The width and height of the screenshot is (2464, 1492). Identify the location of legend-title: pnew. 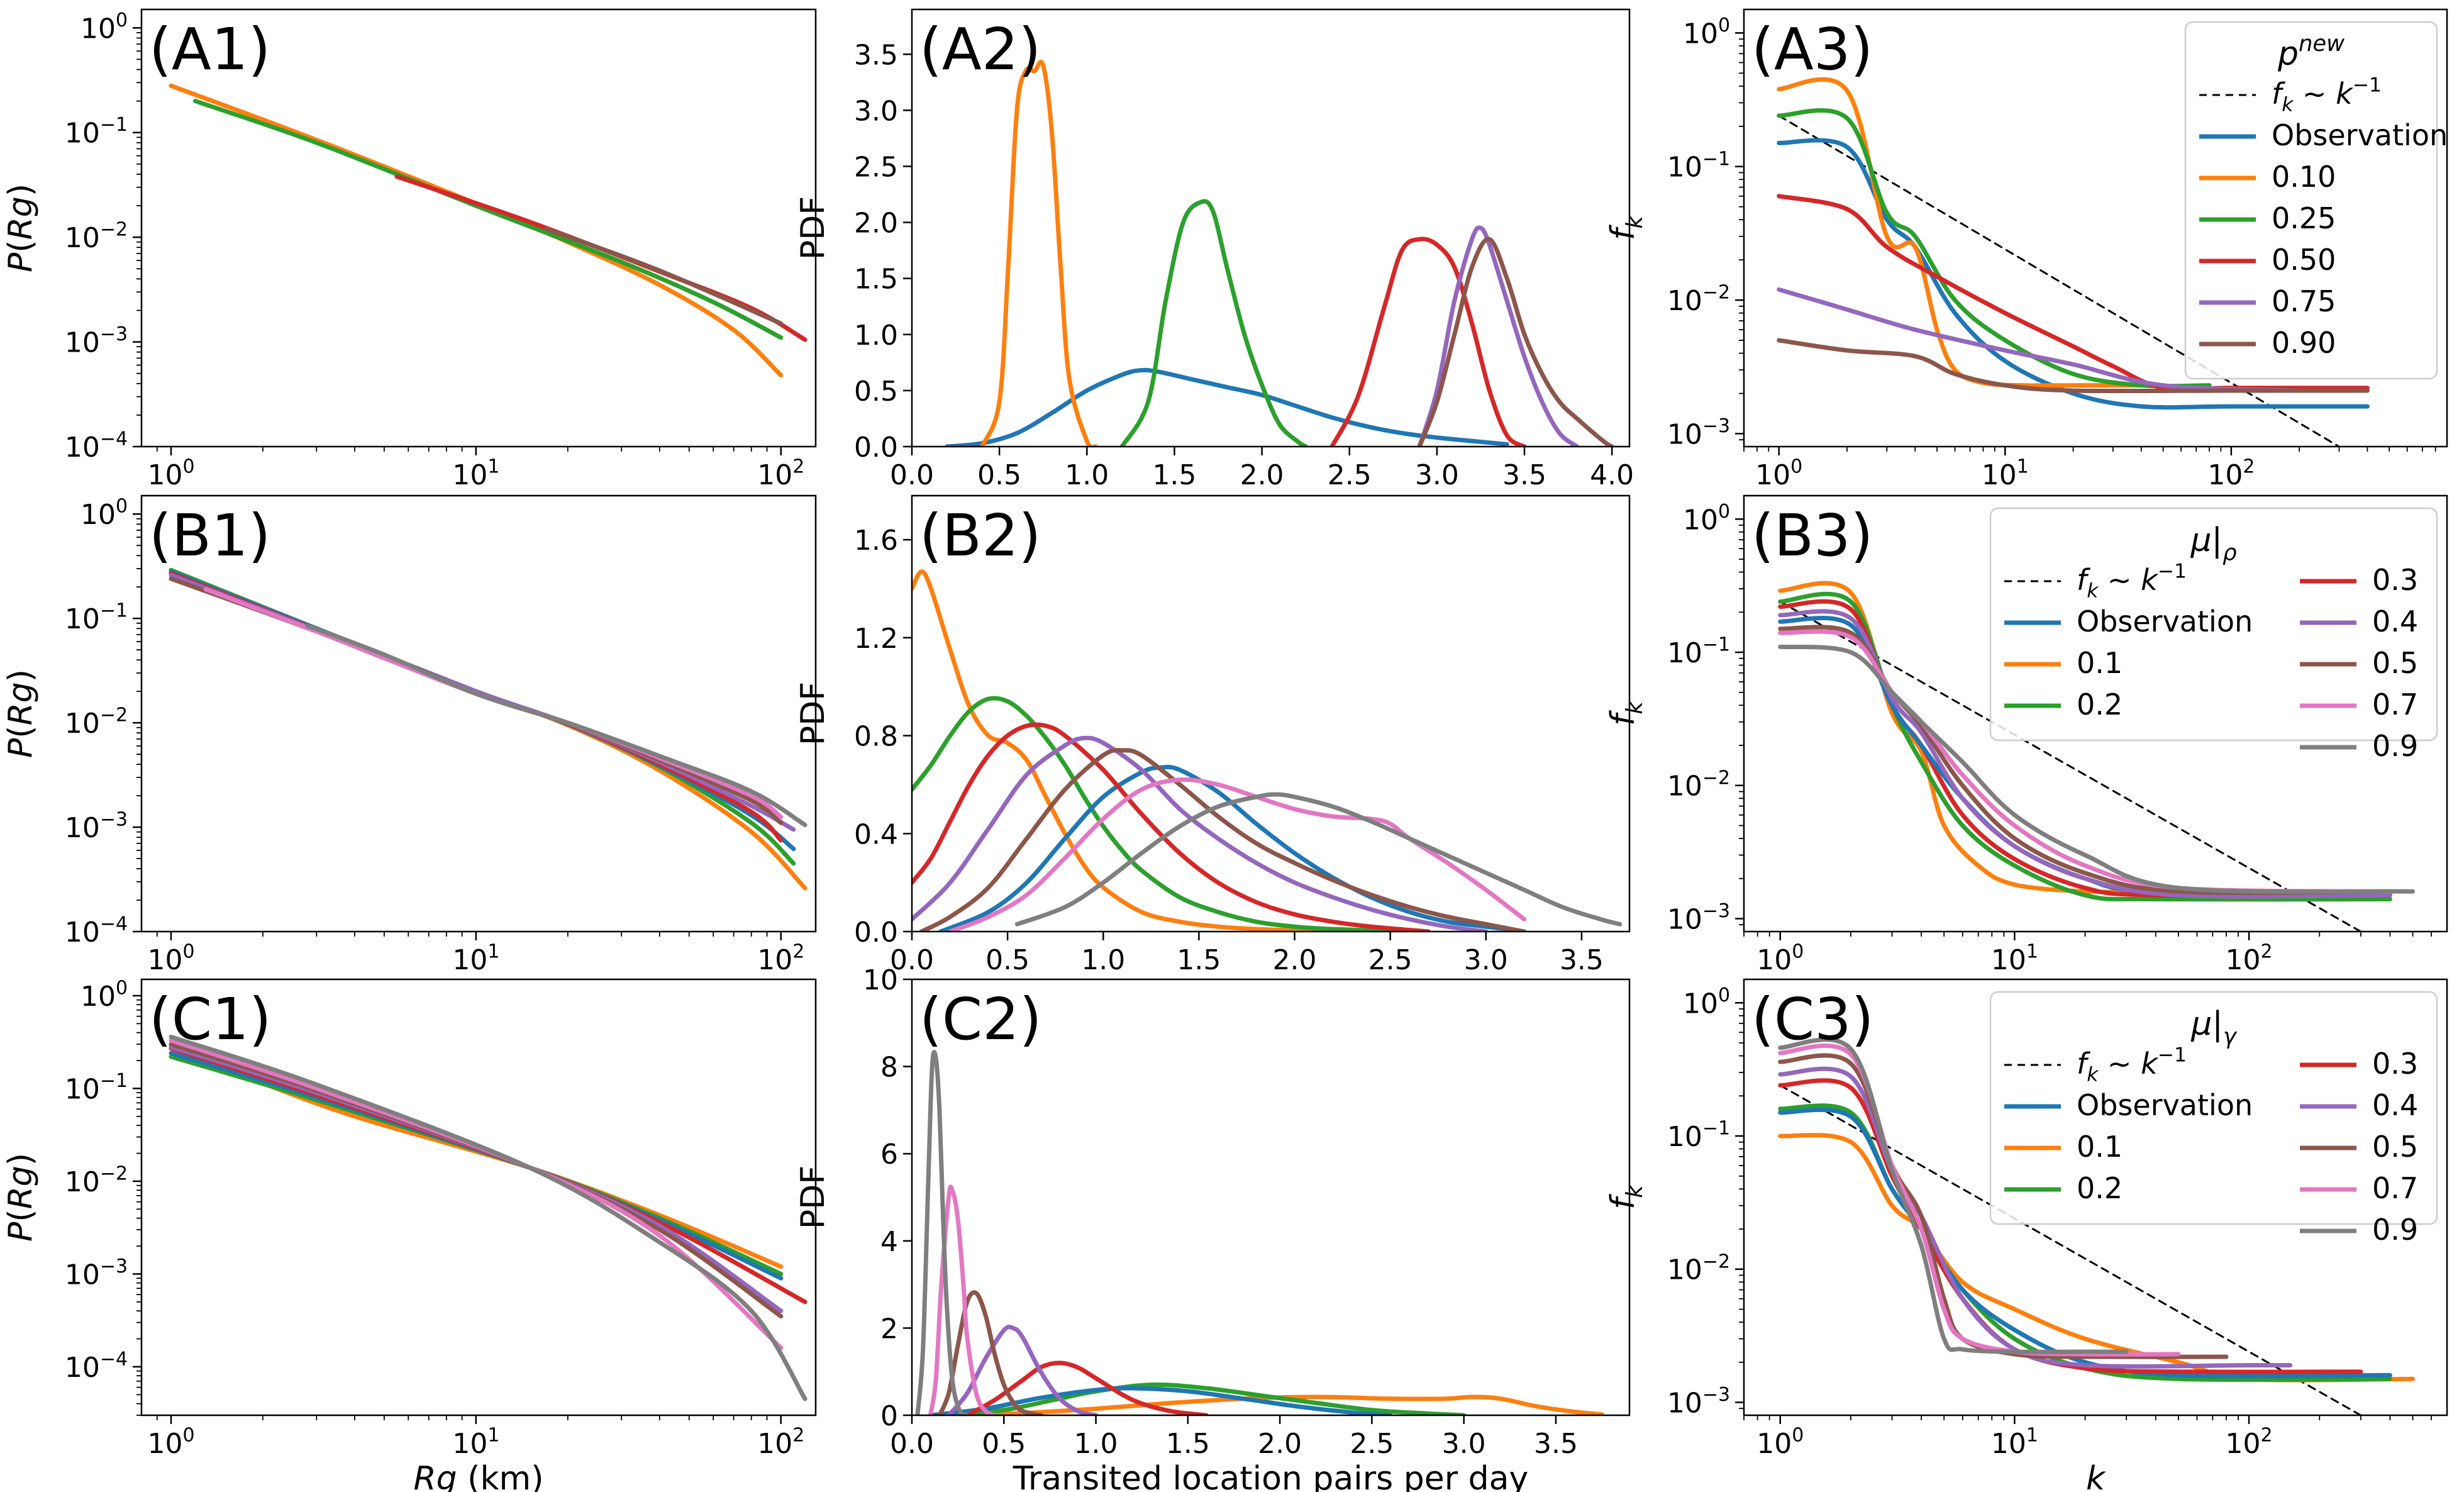
(2311, 52).